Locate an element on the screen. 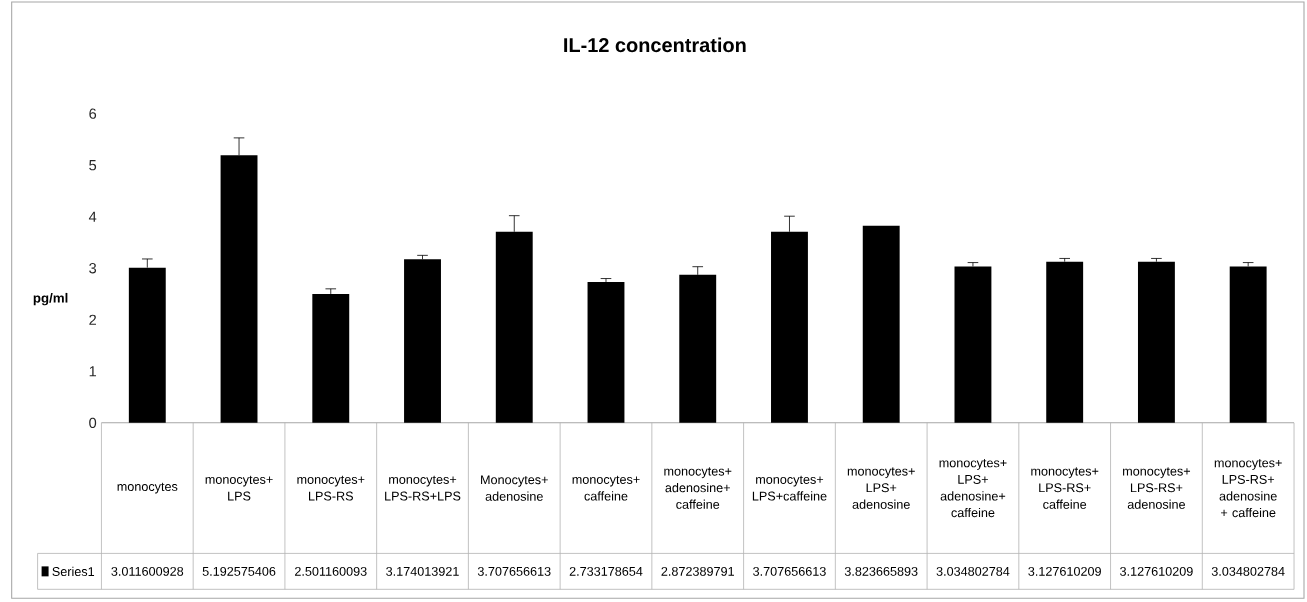 The height and width of the screenshot is (602, 1307). data-label: 3.174013921 is located at coordinates (422, 571).